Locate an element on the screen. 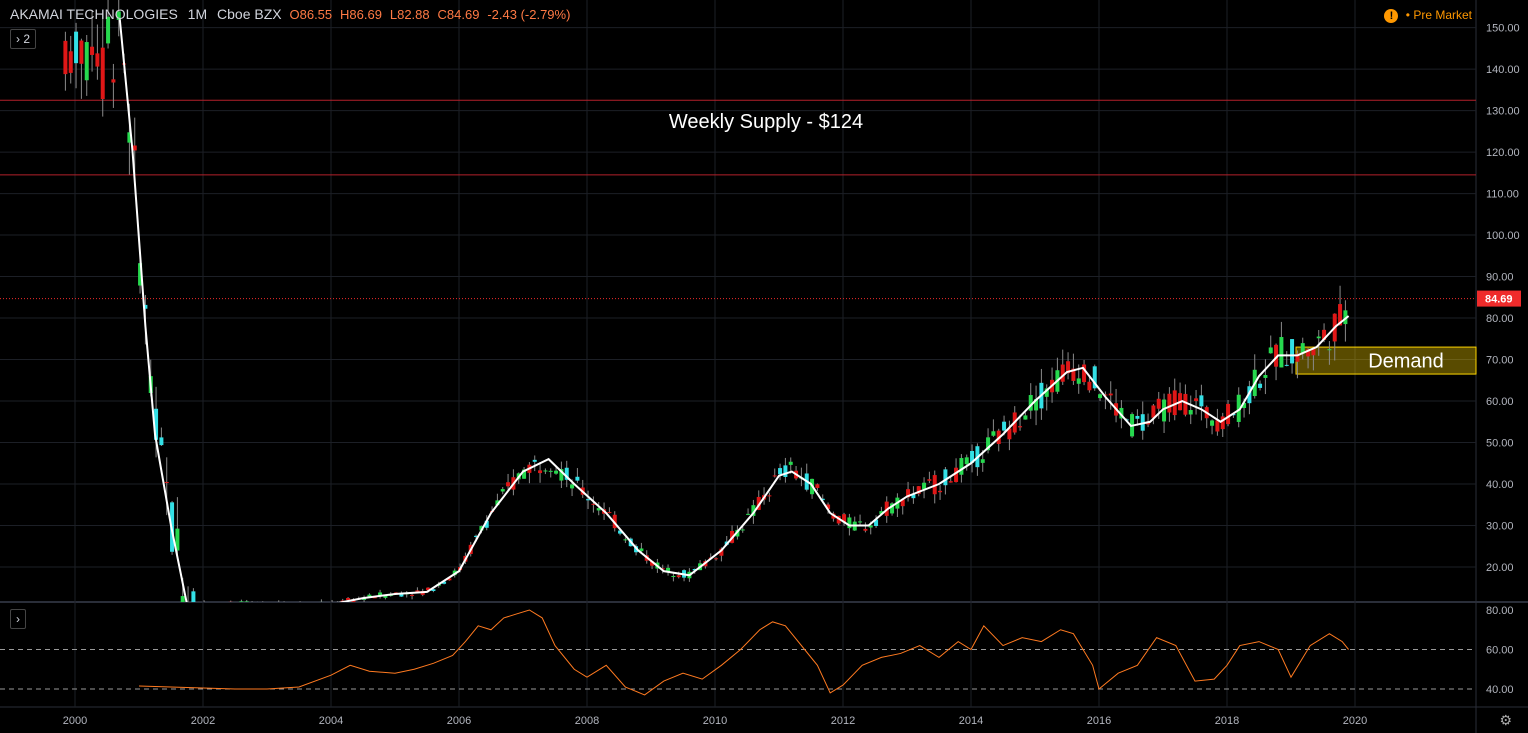 The height and width of the screenshot is (733, 1528). main-pane-collapse-button: › 2 is located at coordinates (23, 39).